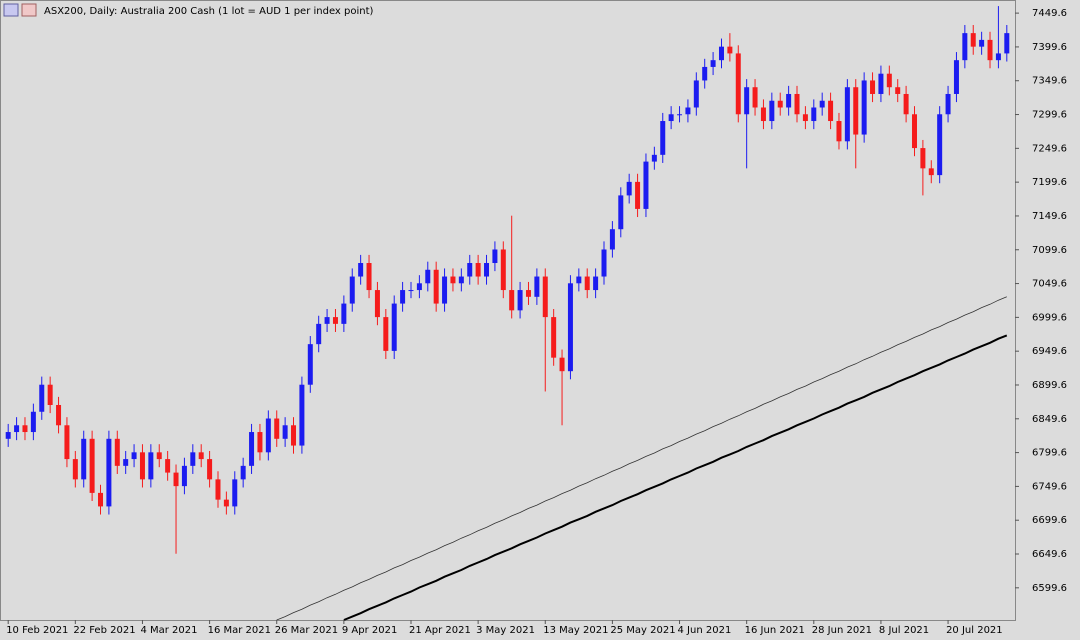 The image size is (1080, 640). What do you see at coordinates (1049, 317) in the screenshot?
I see `y-tick-label: 6999.6` at bounding box center [1049, 317].